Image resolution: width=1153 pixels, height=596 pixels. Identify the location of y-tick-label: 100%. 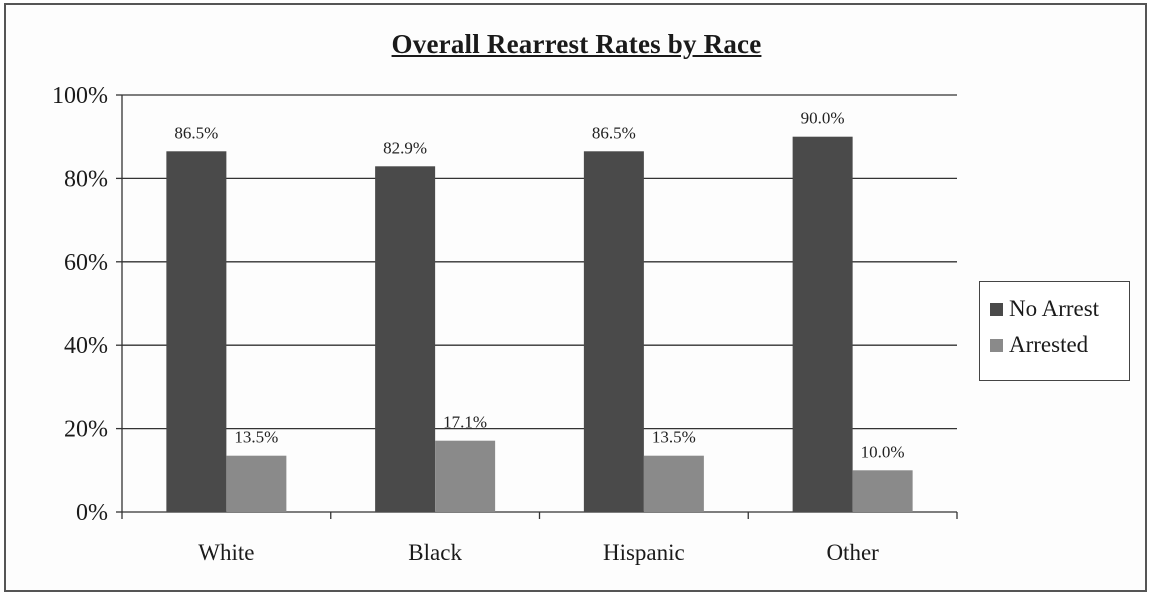
(80, 96).